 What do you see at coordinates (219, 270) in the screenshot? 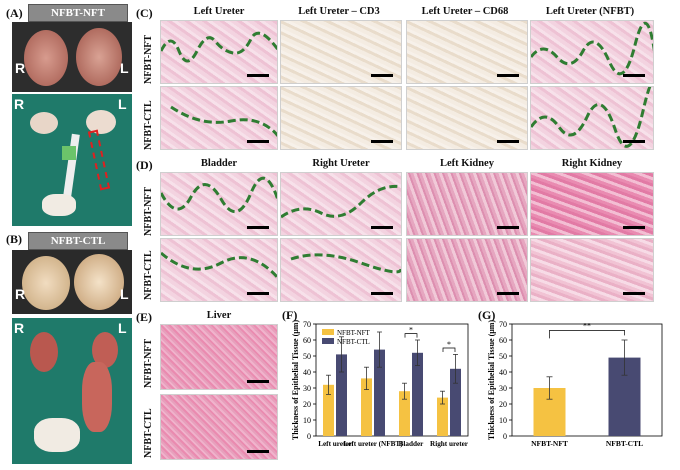
I see `micrograph-d-ctl-bladder` at bounding box center [219, 270].